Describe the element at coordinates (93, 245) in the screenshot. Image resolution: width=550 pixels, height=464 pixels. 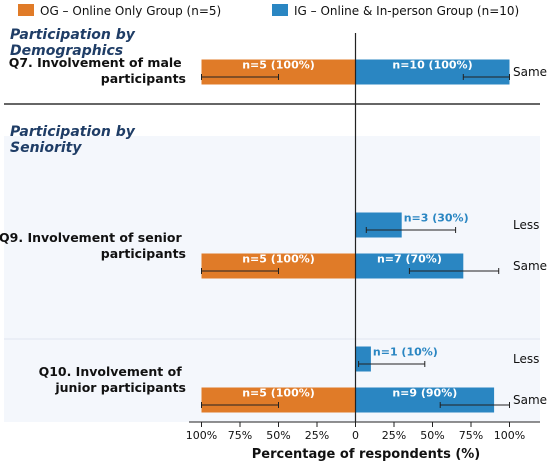
I see `question-label-q9: Q9. Involvement of senior participants` at that location.